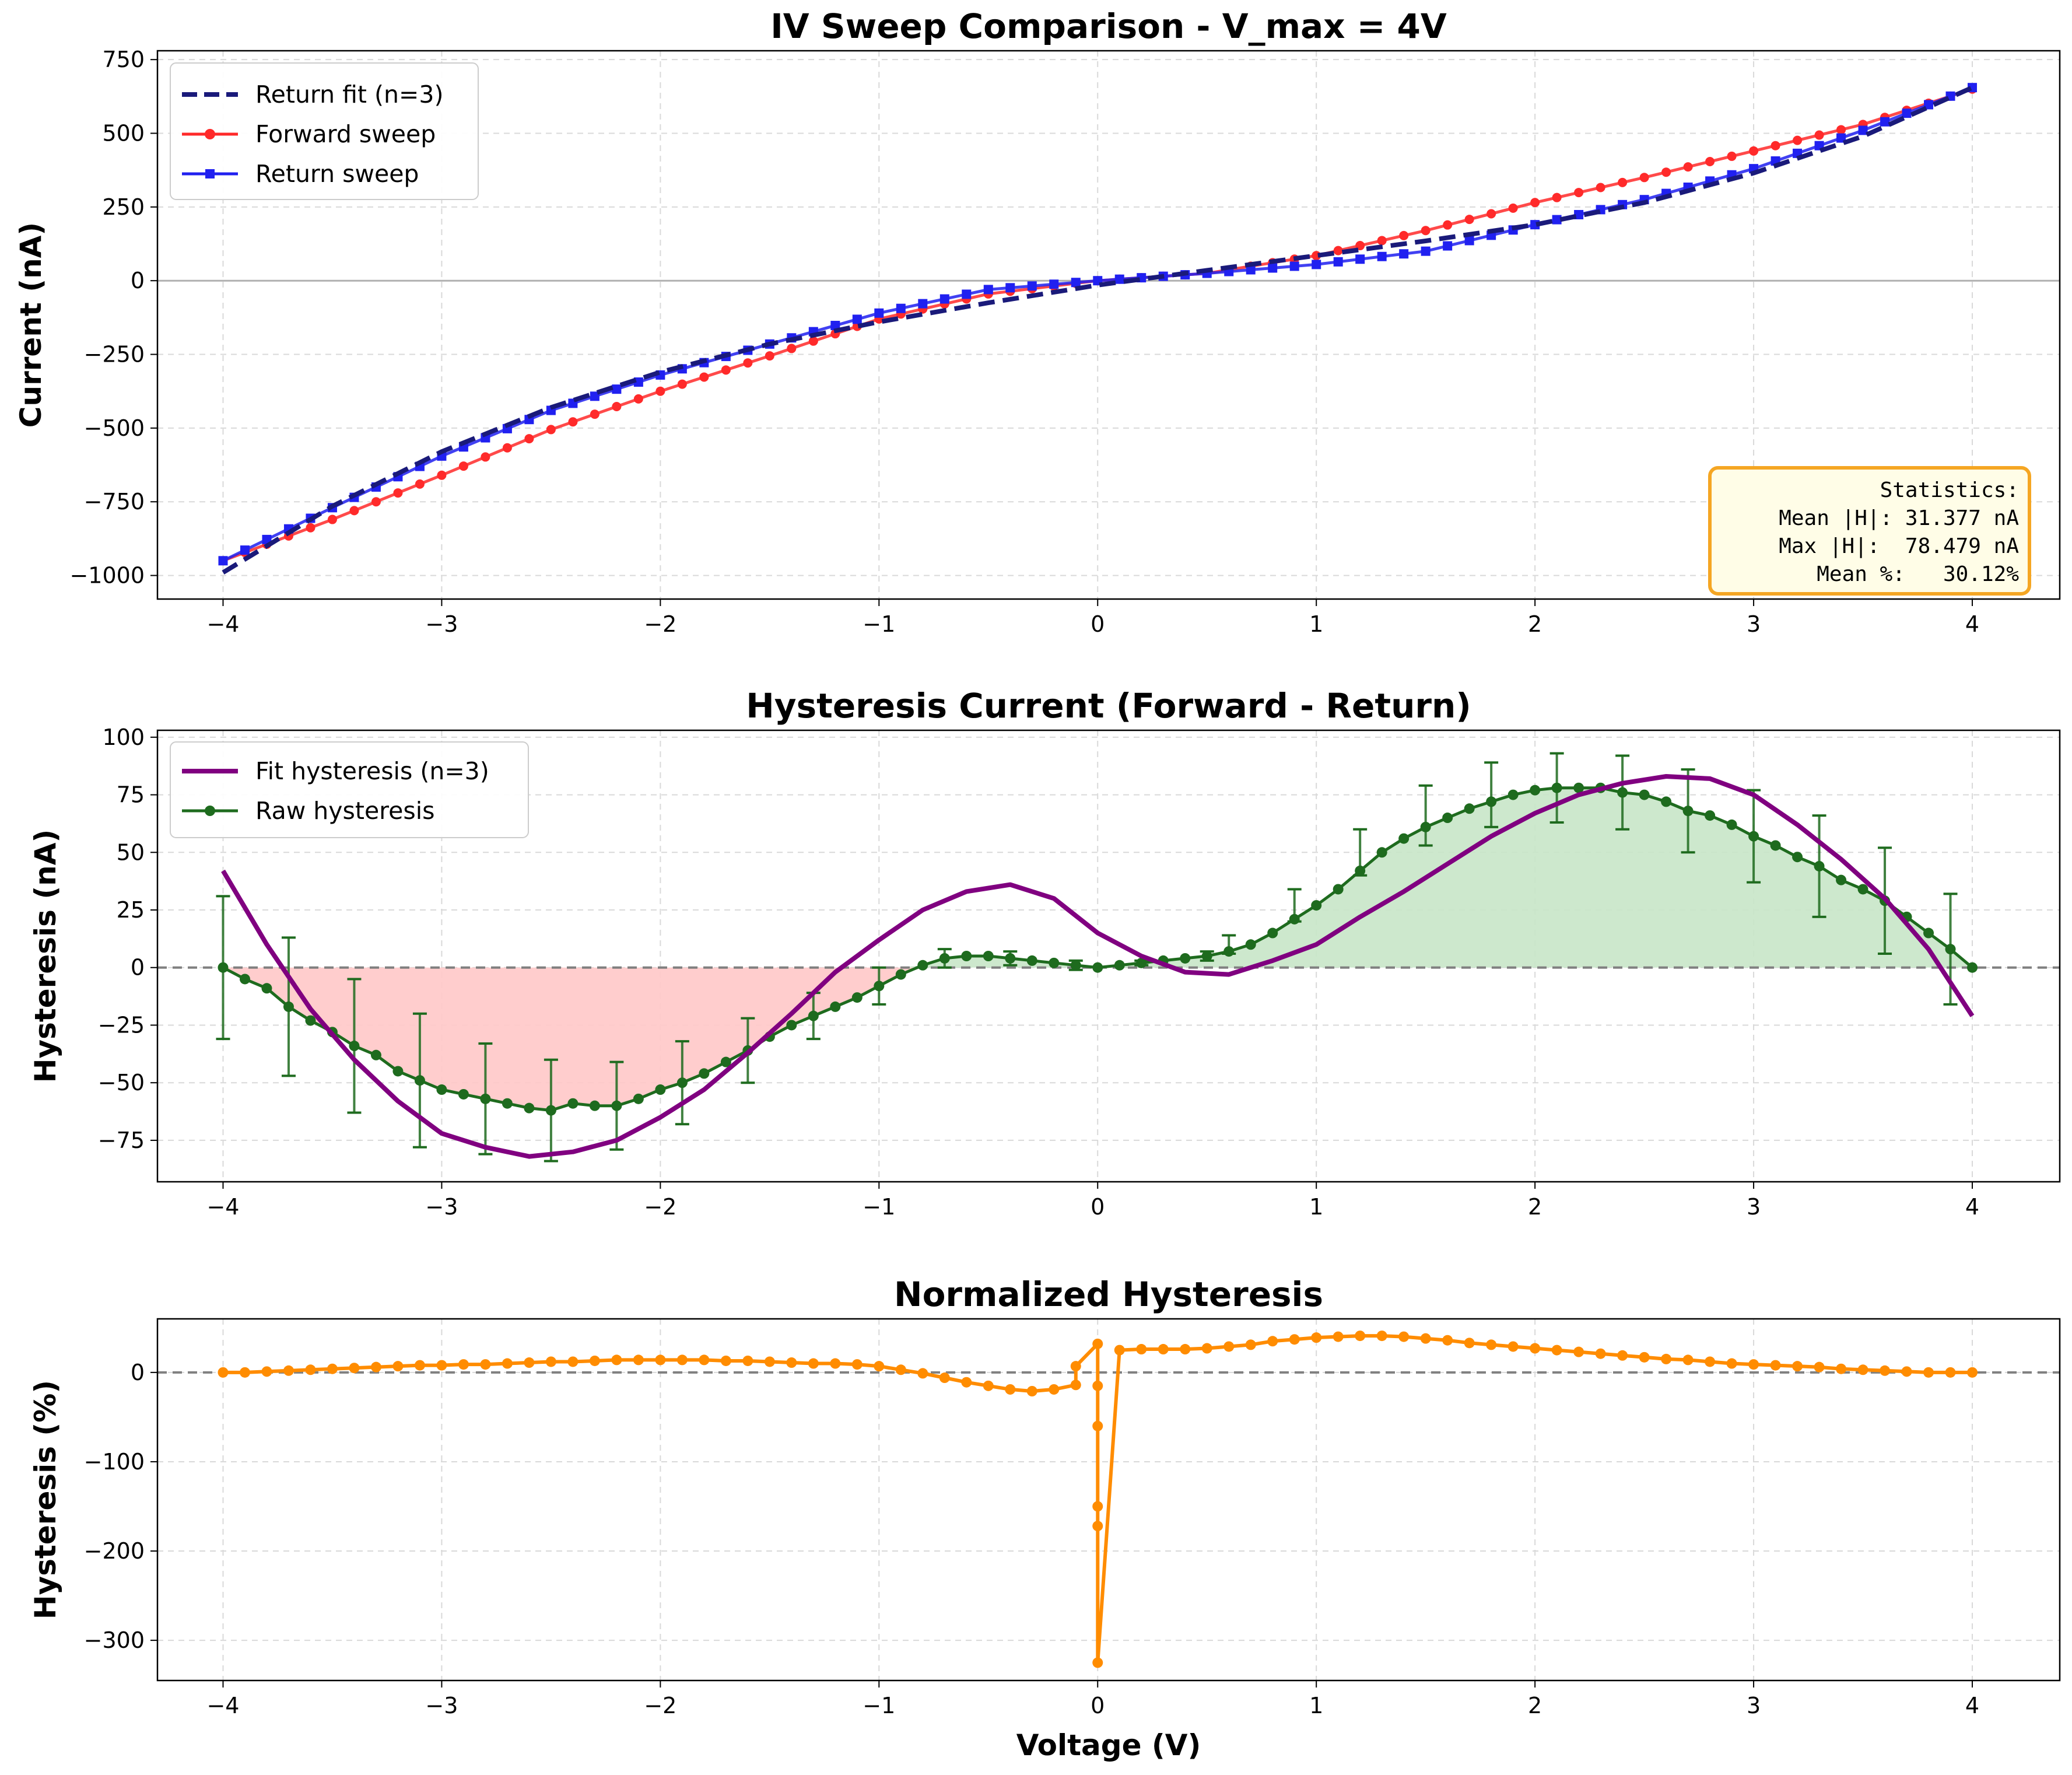 Image resolution: width=2072 pixels, height=1775 pixels. I want to click on y-tick-label: −100, so click(115, 1462).